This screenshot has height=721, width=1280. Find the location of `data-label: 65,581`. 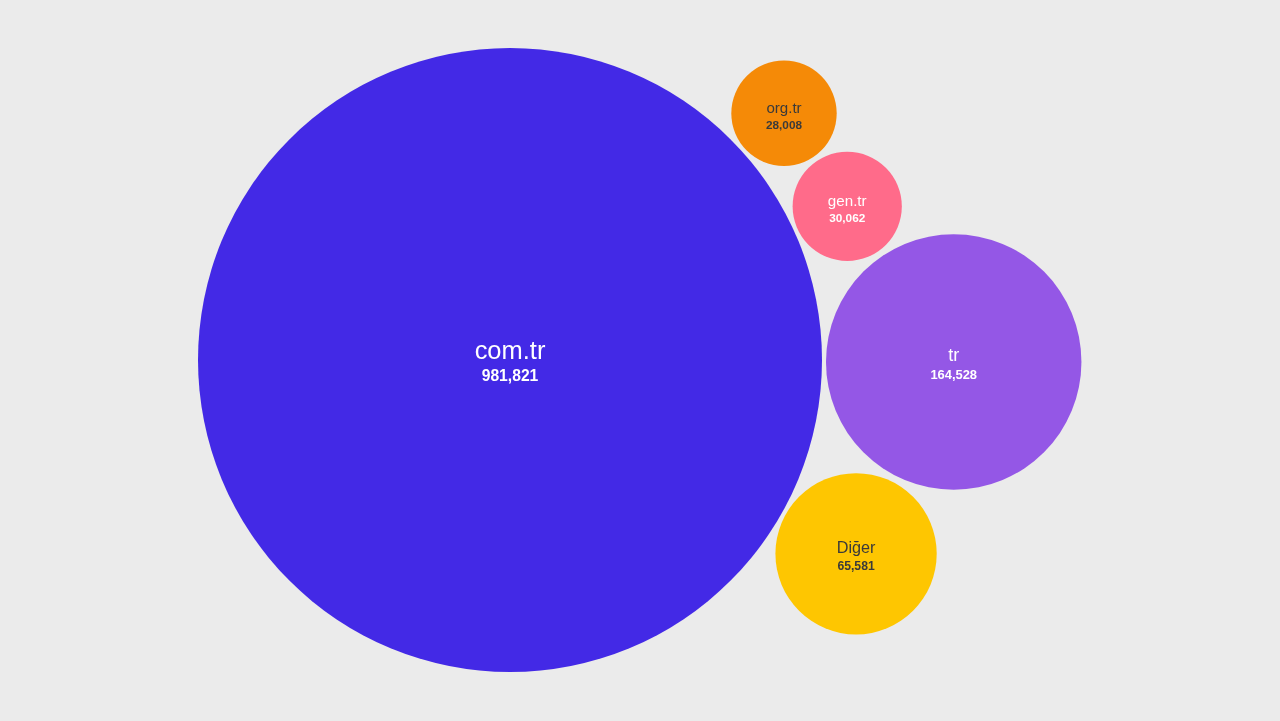

data-label: 65,581 is located at coordinates (856, 566).